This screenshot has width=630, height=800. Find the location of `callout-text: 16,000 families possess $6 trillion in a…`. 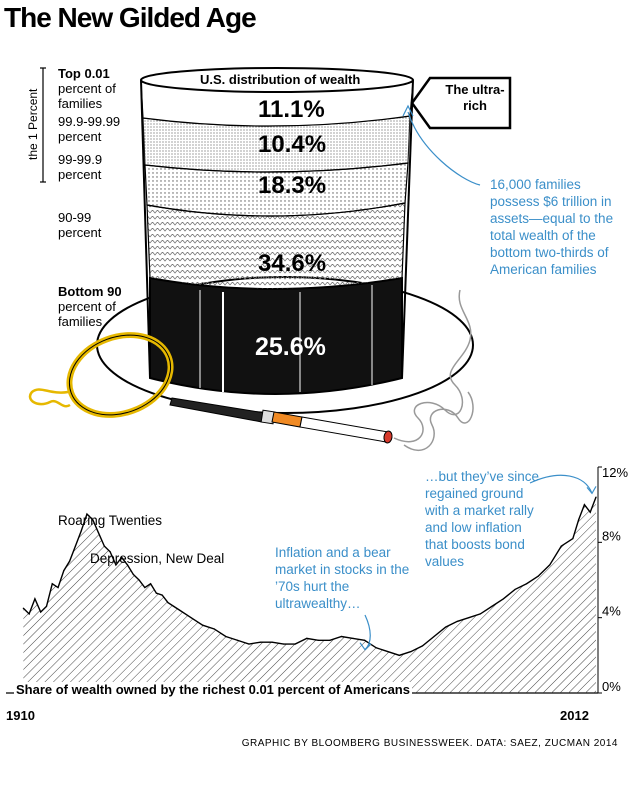

callout-text: 16,000 families possess $6 trillion in a… is located at coordinates (552, 227).